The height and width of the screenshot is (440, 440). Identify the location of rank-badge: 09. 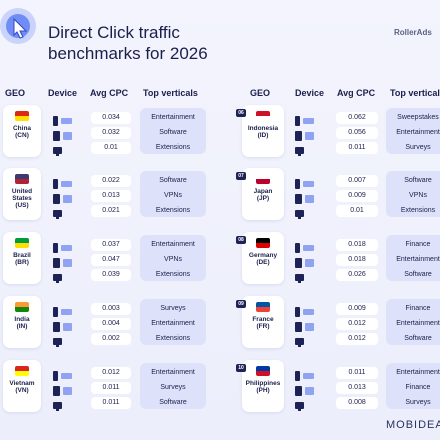
(241, 304).